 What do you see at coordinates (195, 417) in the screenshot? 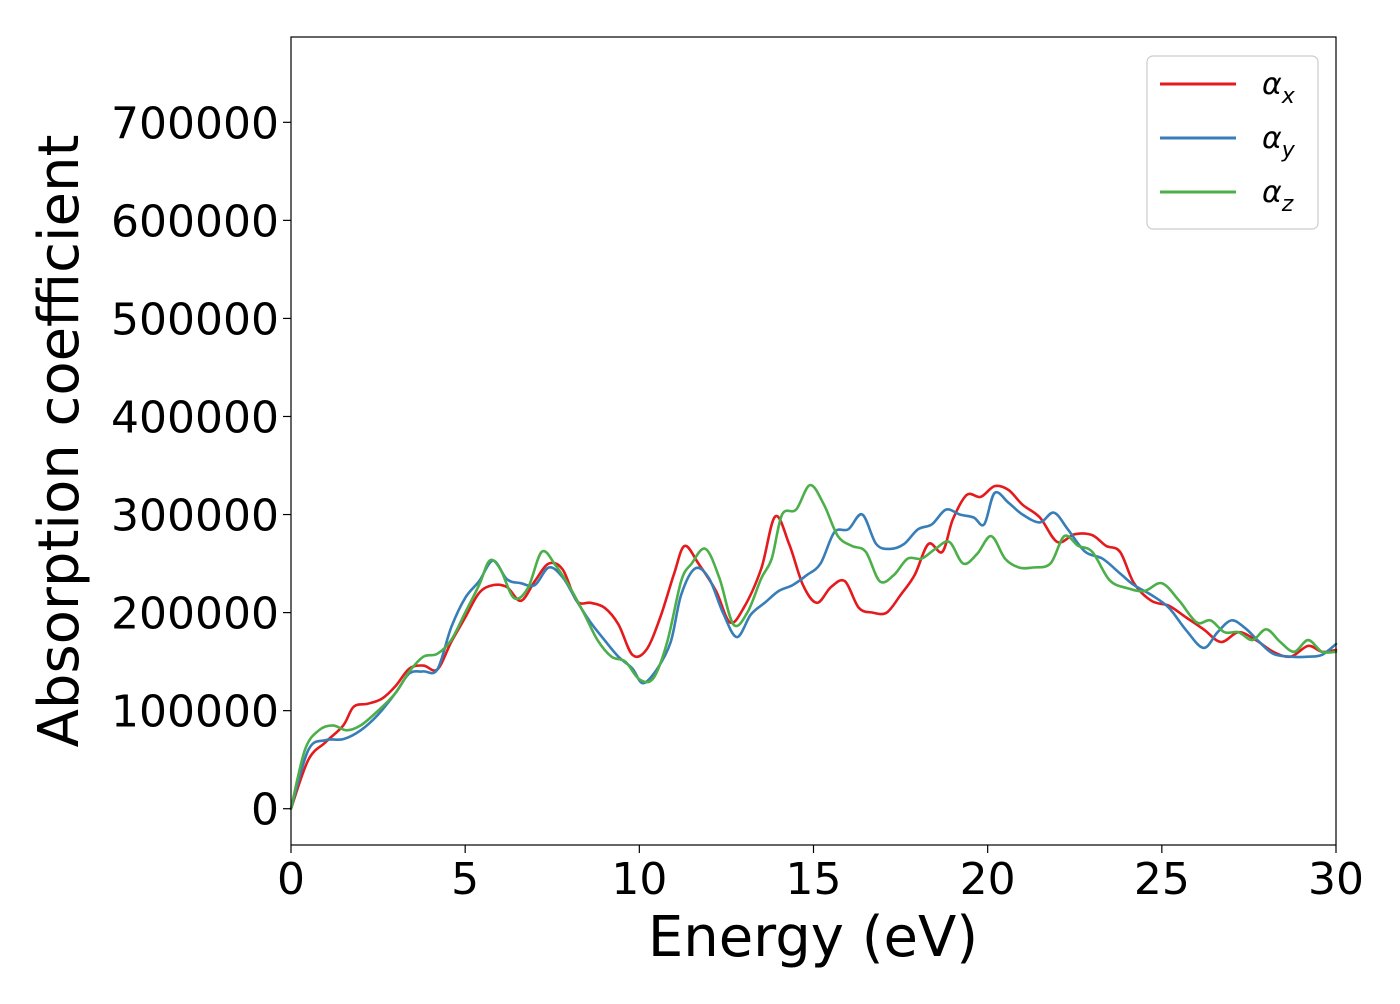
I see `y-tick-label: 400000` at bounding box center [195, 417].